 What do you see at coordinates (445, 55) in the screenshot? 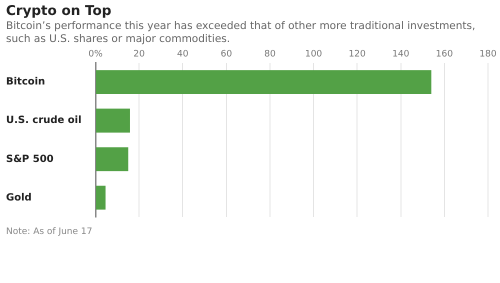
I see `x-tick-label: 160` at bounding box center [445, 55].